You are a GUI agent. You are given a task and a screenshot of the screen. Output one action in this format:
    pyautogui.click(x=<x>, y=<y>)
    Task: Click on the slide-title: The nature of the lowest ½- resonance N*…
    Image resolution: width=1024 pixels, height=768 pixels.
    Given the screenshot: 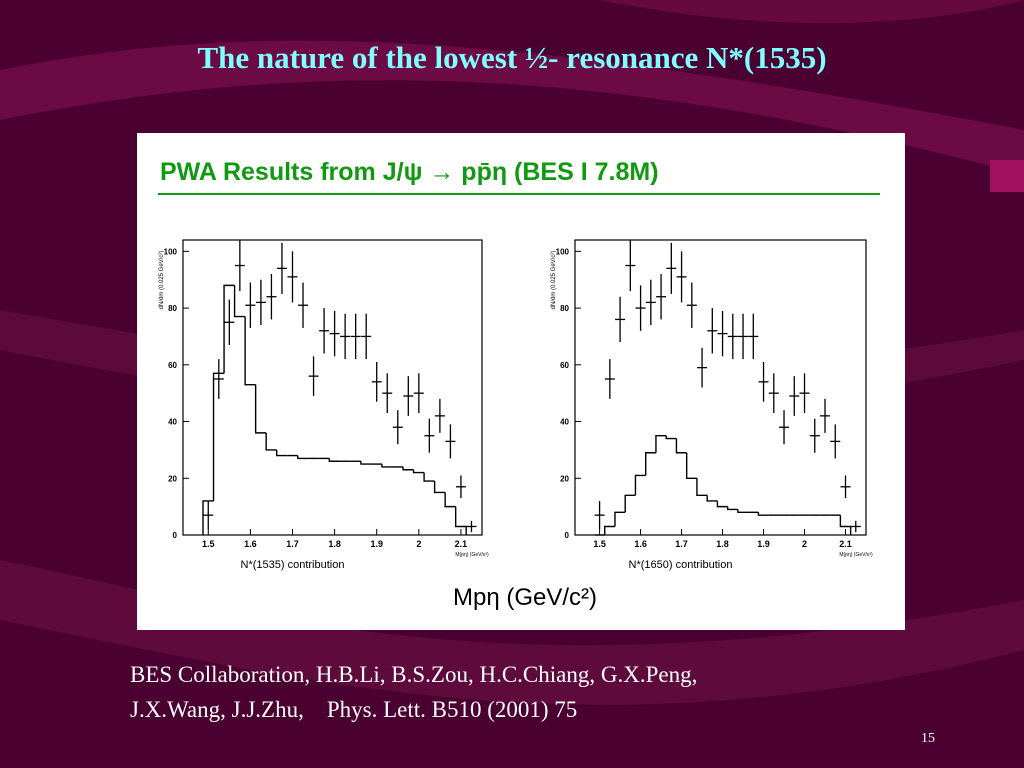 What is the action you would take?
    pyautogui.click(x=511, y=57)
    